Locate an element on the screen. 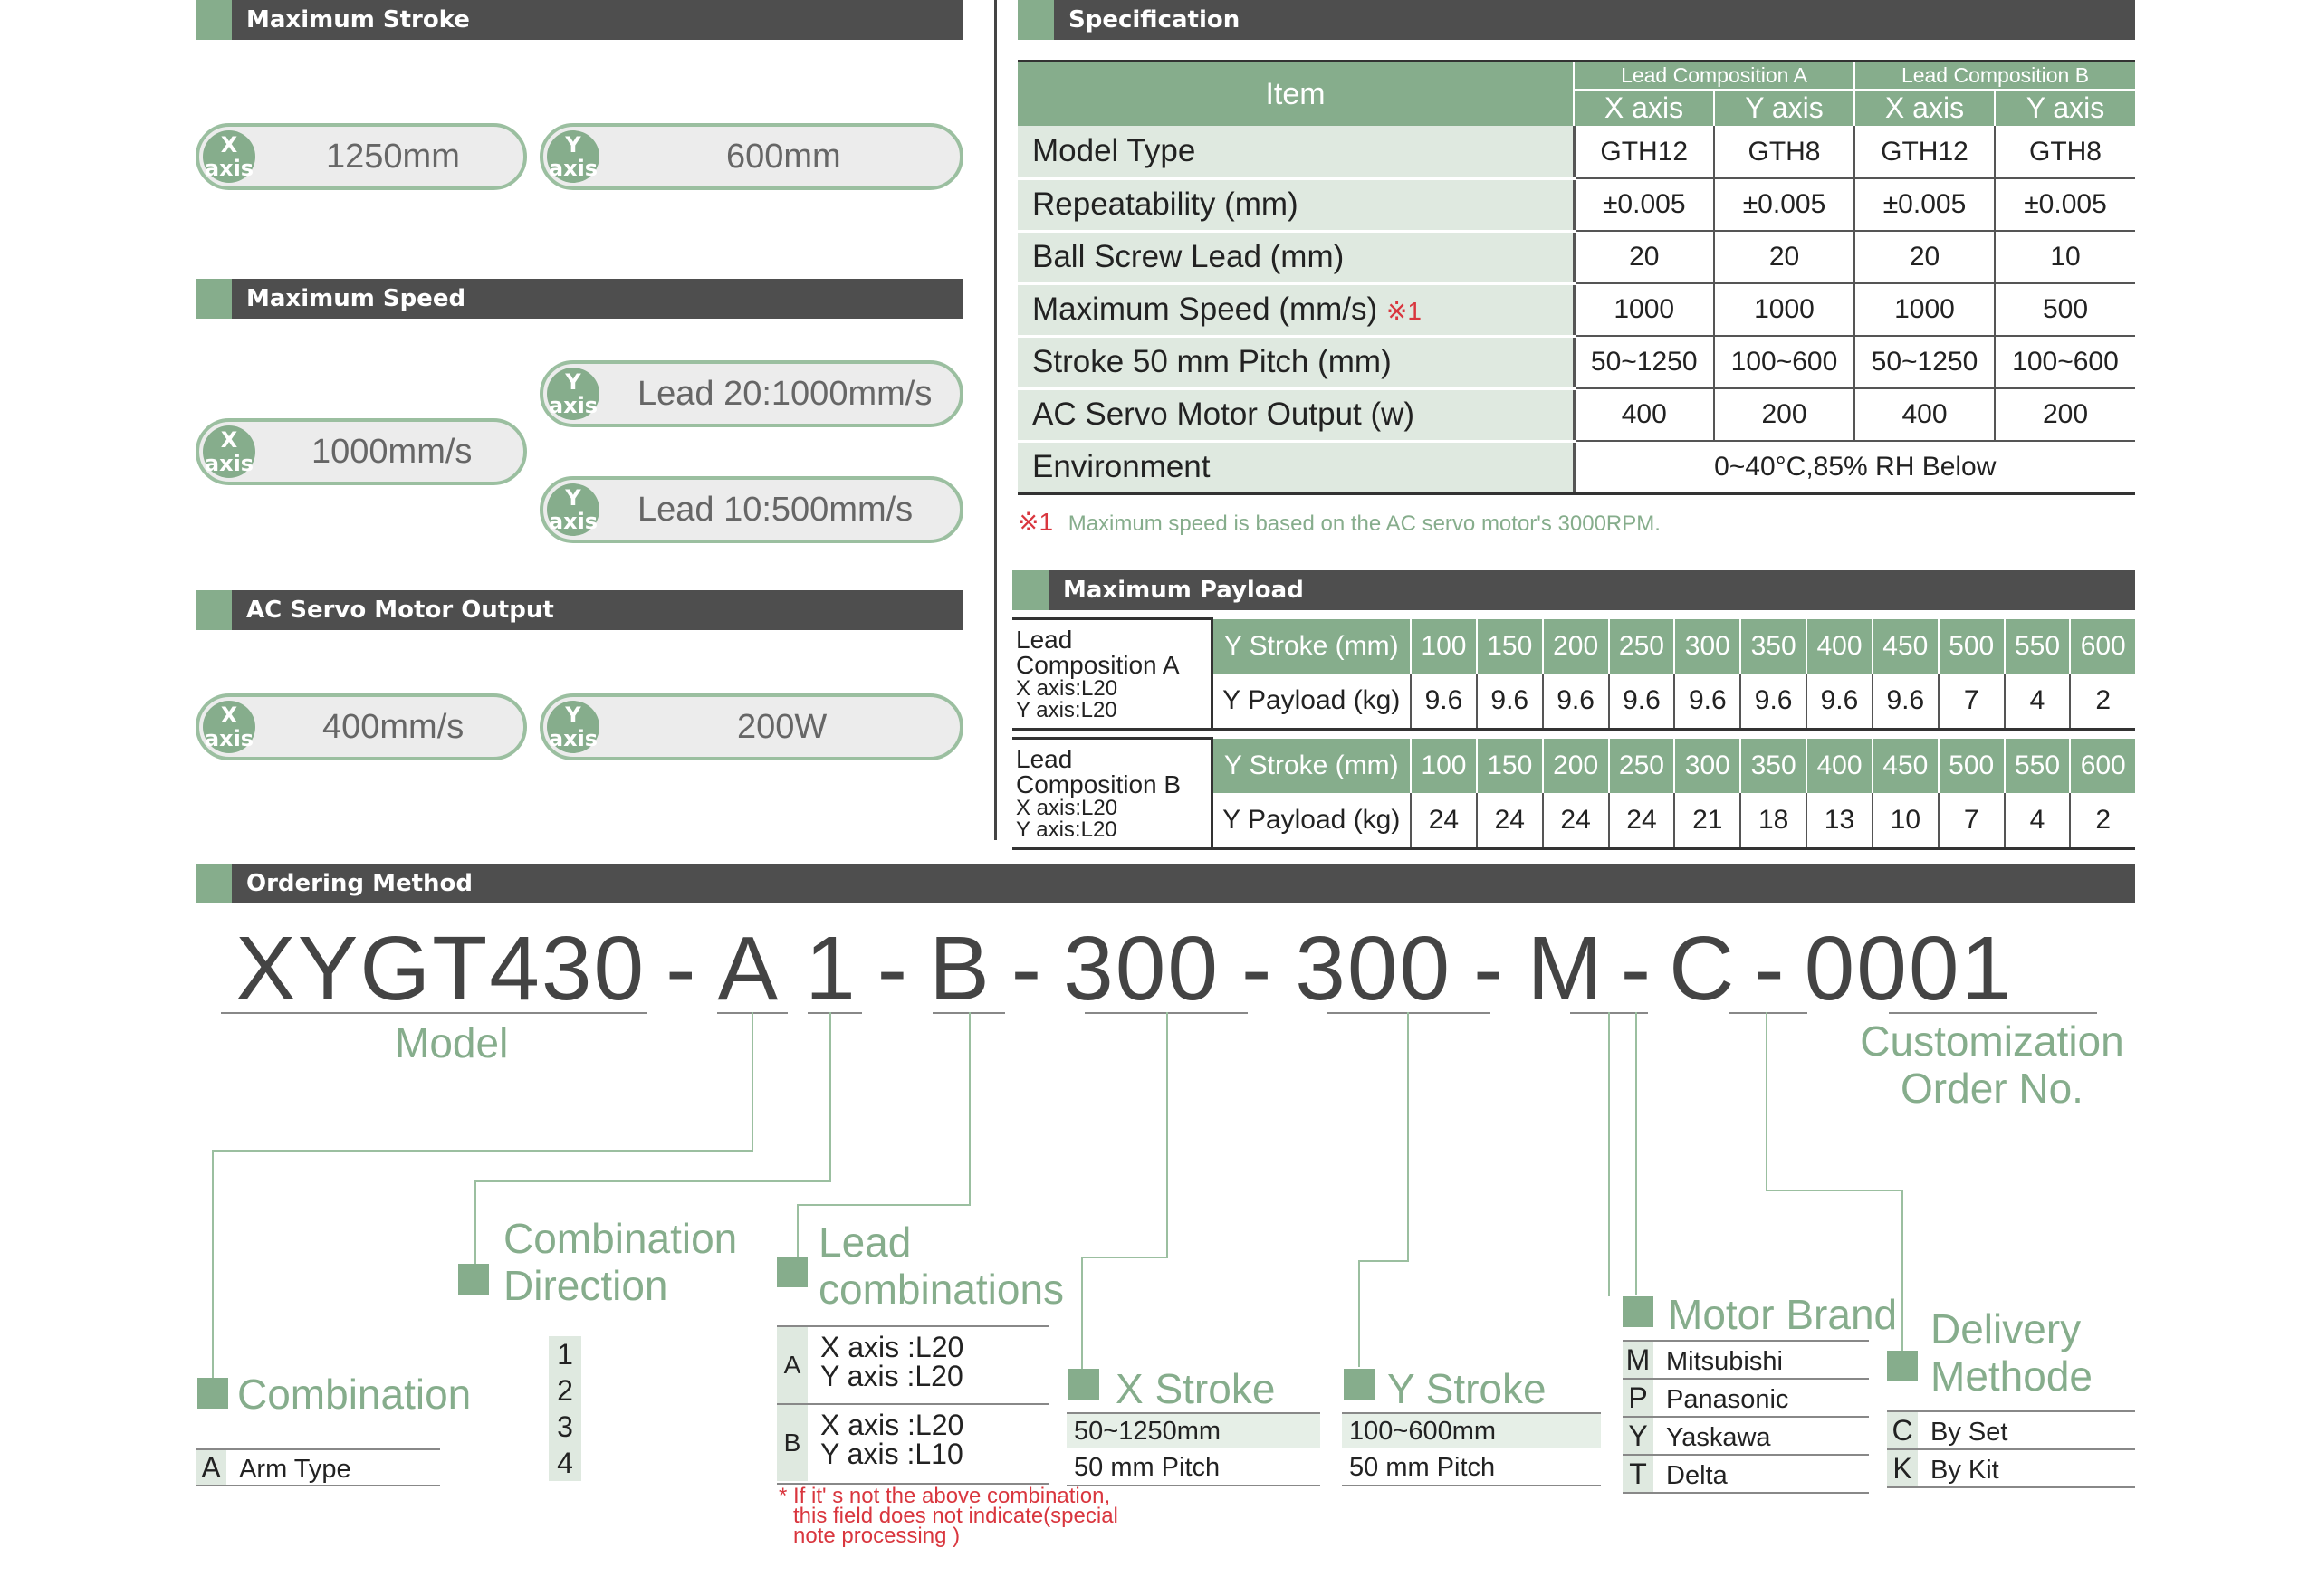  spec-cell: 500 is located at coordinates (2065, 310).